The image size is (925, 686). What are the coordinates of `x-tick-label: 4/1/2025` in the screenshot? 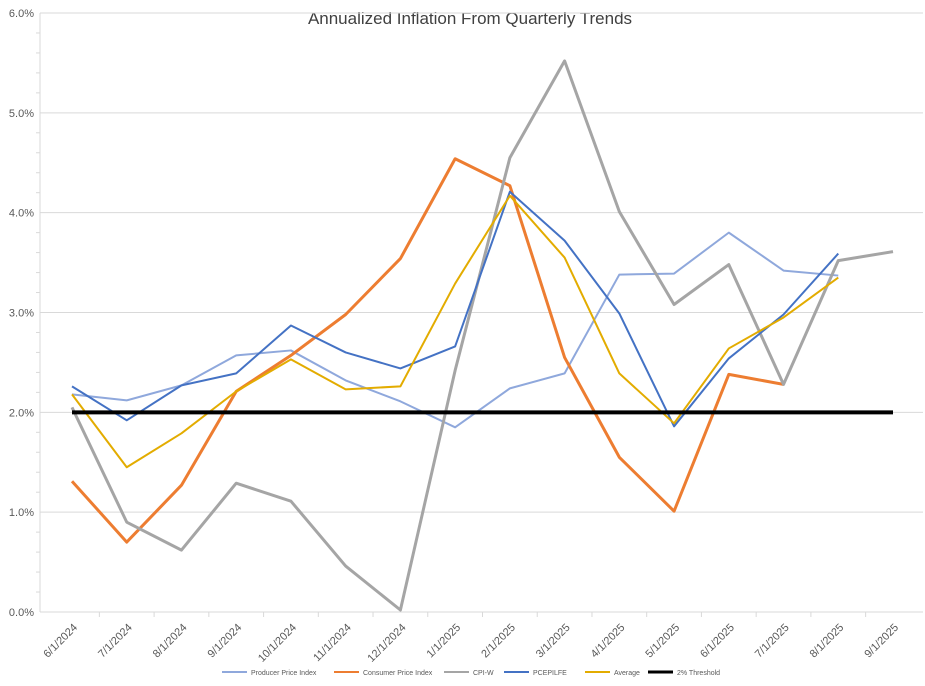 It's located at (608, 641).